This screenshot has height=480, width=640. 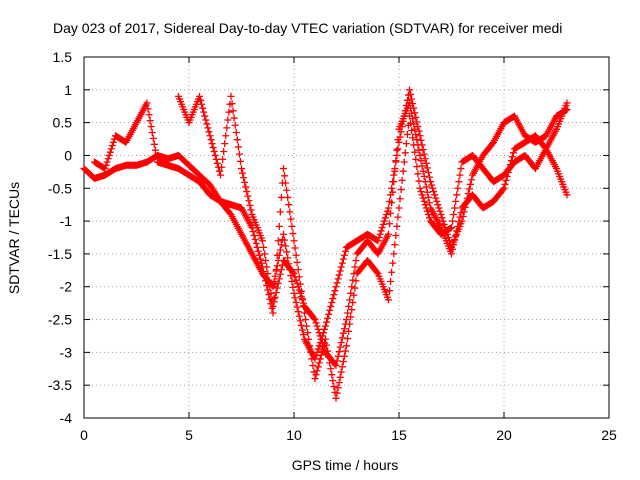 I want to click on x-tick-label: 15, so click(x=399, y=435).